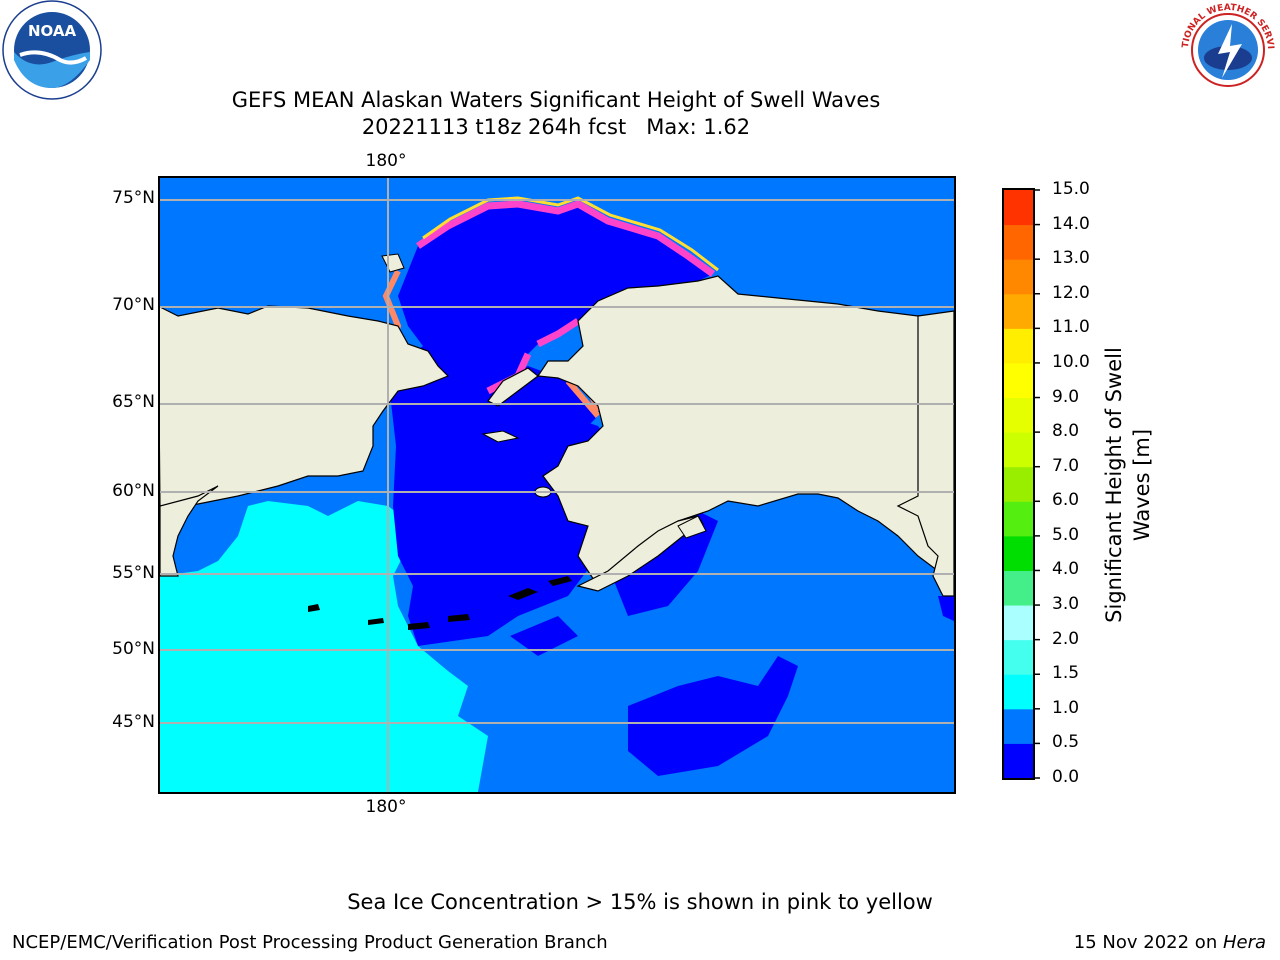 The height and width of the screenshot is (960, 1280). I want to click on footer-date: 15 Nov 2022 on Hera, so click(1170, 942).